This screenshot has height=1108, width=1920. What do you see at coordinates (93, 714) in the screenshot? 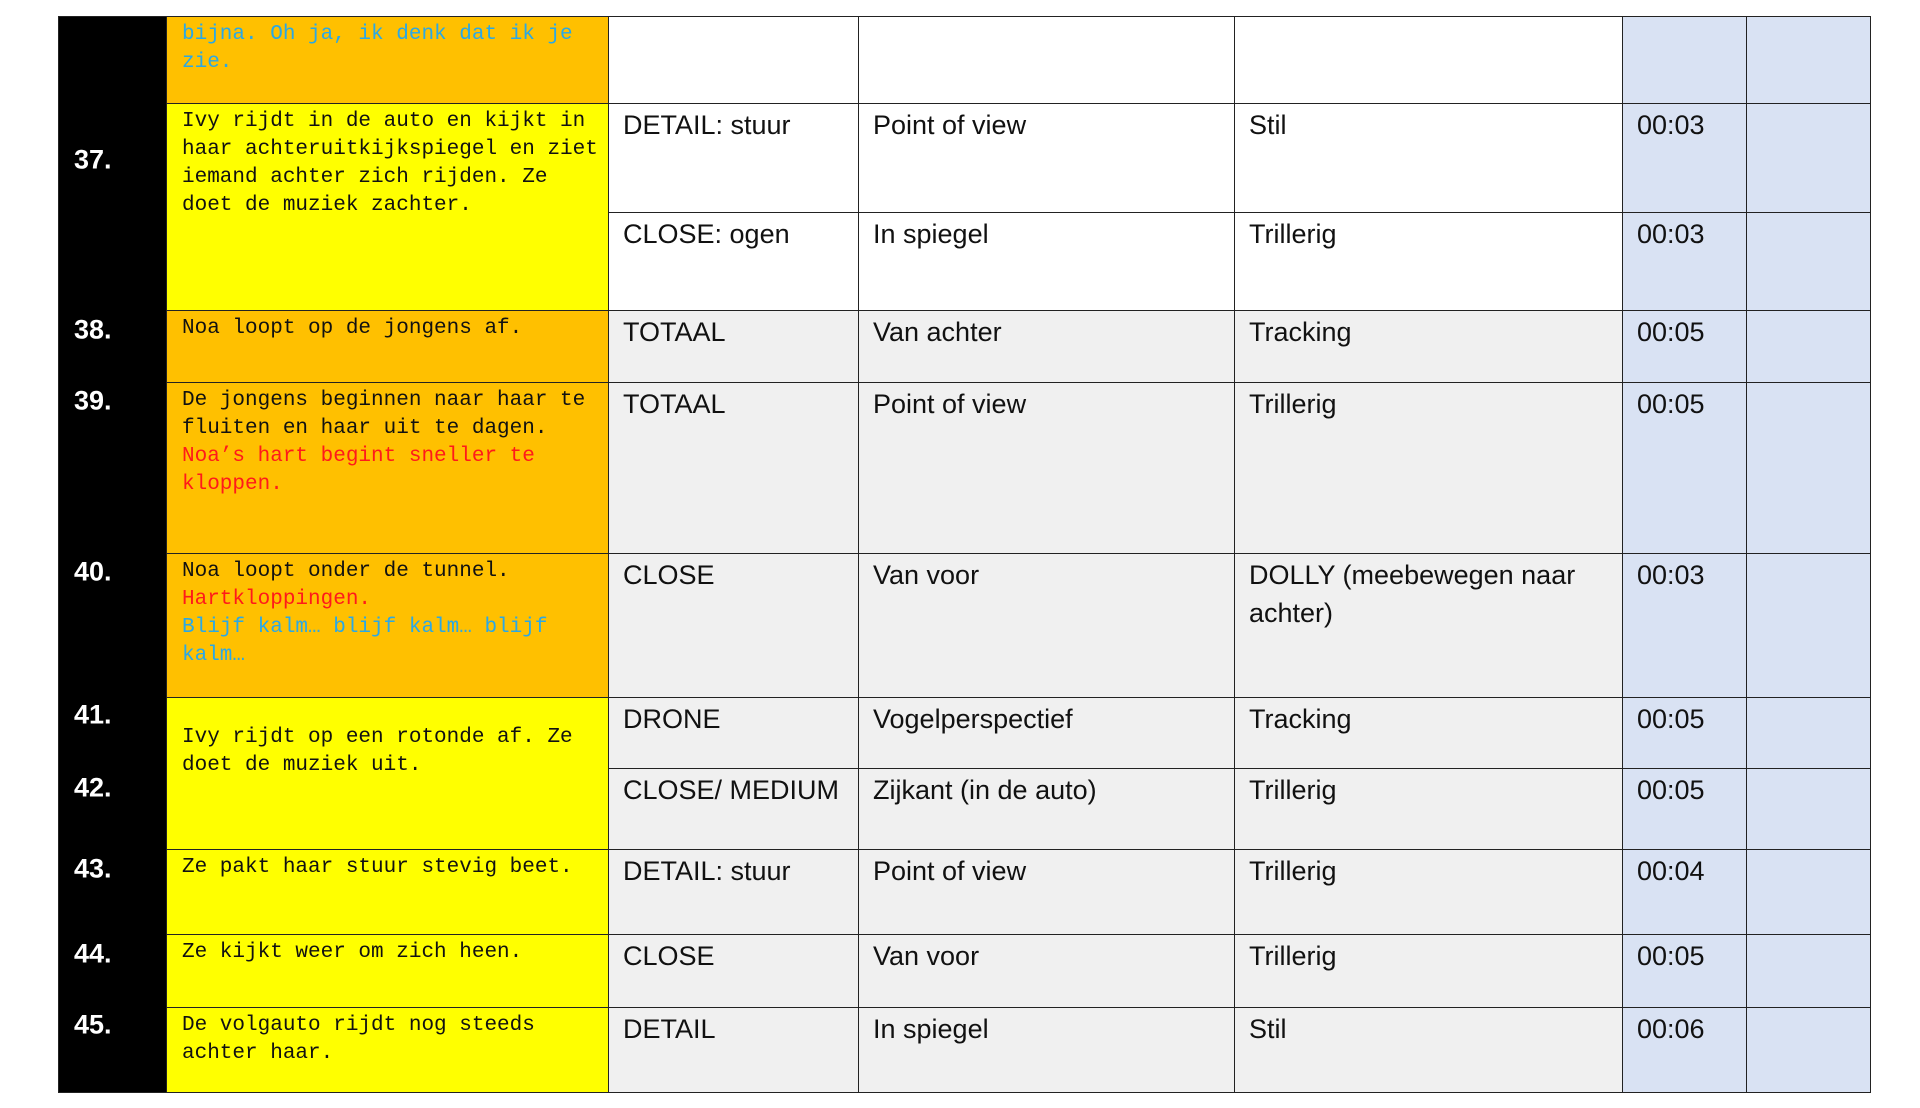
I see `row-number: 41.` at bounding box center [93, 714].